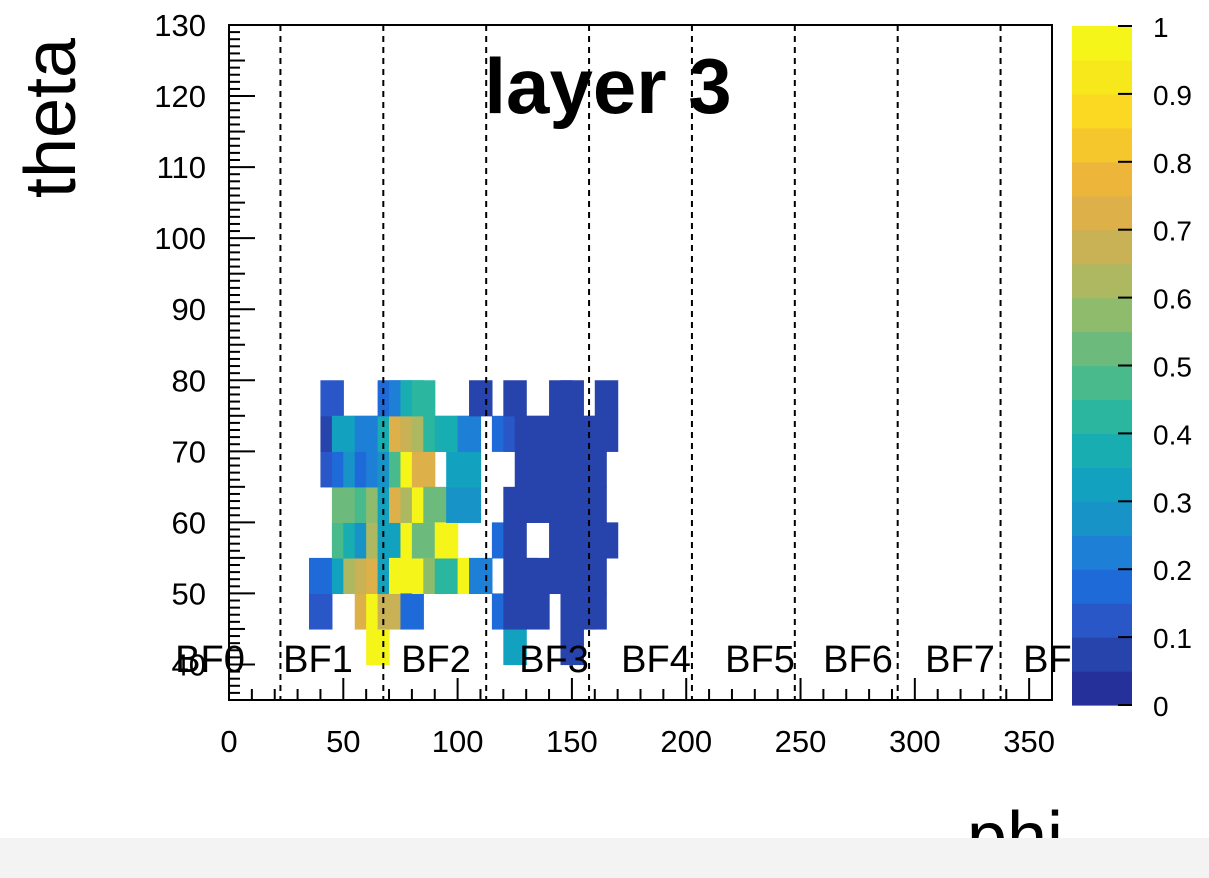  What do you see at coordinates (760, 660) in the screenshot?
I see `sector-label: BF5` at bounding box center [760, 660].